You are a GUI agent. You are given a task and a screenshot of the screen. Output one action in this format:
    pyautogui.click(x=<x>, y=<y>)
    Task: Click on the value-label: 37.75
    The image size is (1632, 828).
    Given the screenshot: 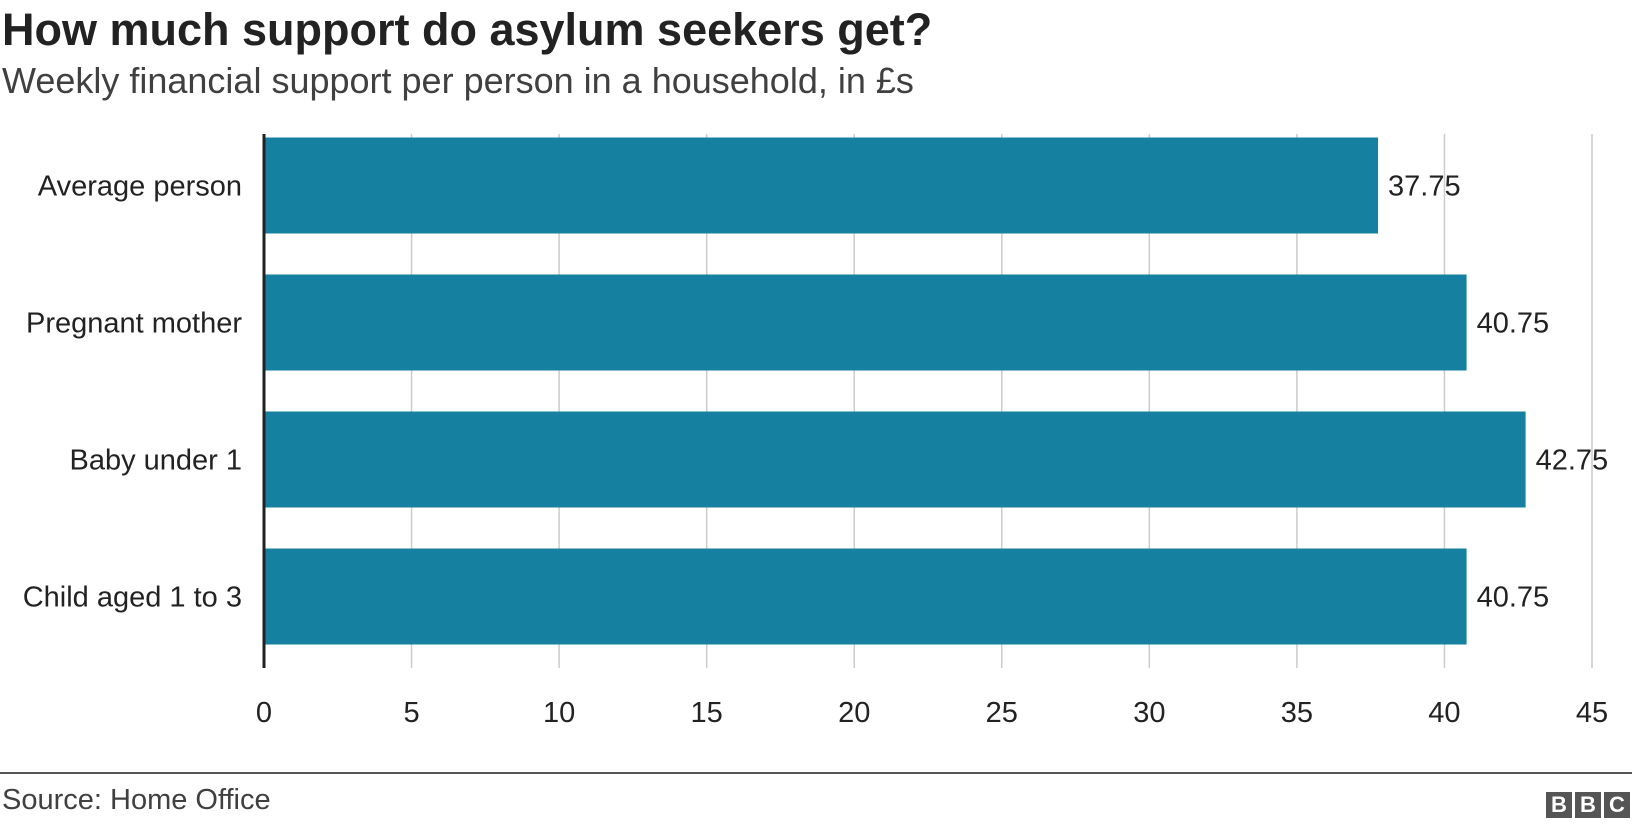 What is the action you would take?
    pyautogui.click(x=1424, y=187)
    